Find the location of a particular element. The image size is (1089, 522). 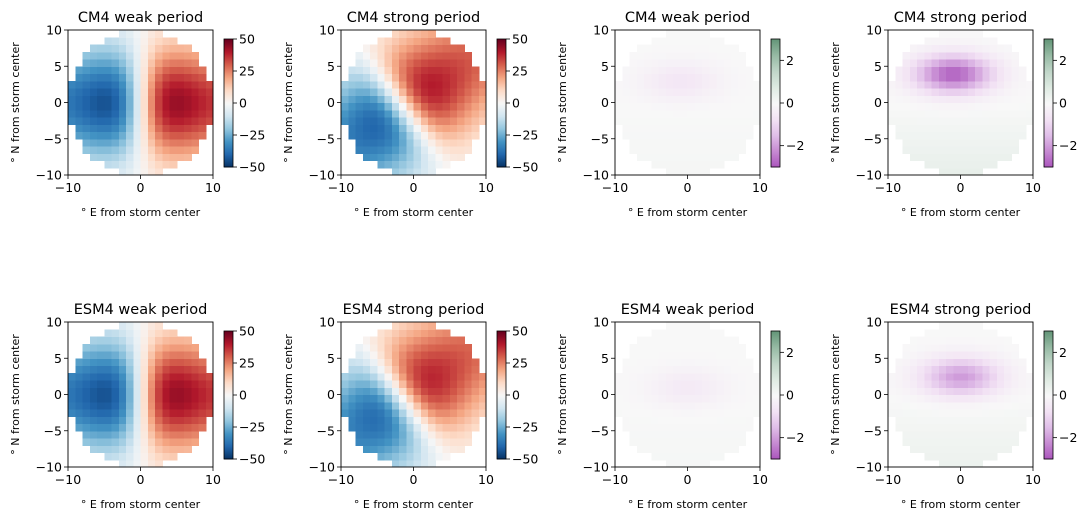

panel-title: ESM4 weak period is located at coordinates (688, 310).